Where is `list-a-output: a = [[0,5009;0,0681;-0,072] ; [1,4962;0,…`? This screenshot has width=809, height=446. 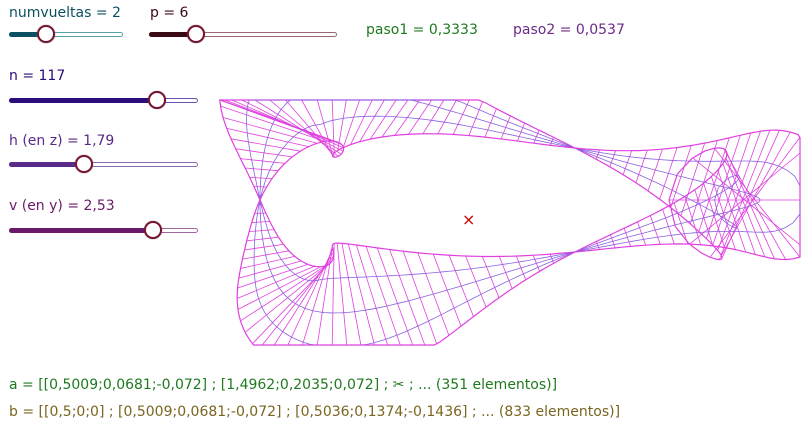 list-a-output: a = [[0,5009;0,0681;-0,072] ; [1,4962;0,… is located at coordinates (283, 385).